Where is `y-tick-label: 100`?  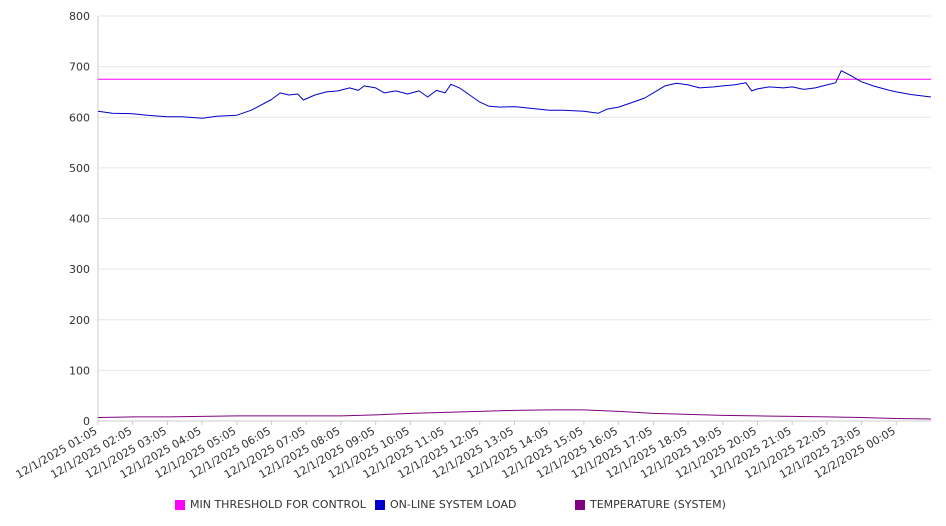
y-tick-label: 100 is located at coordinates (79, 370).